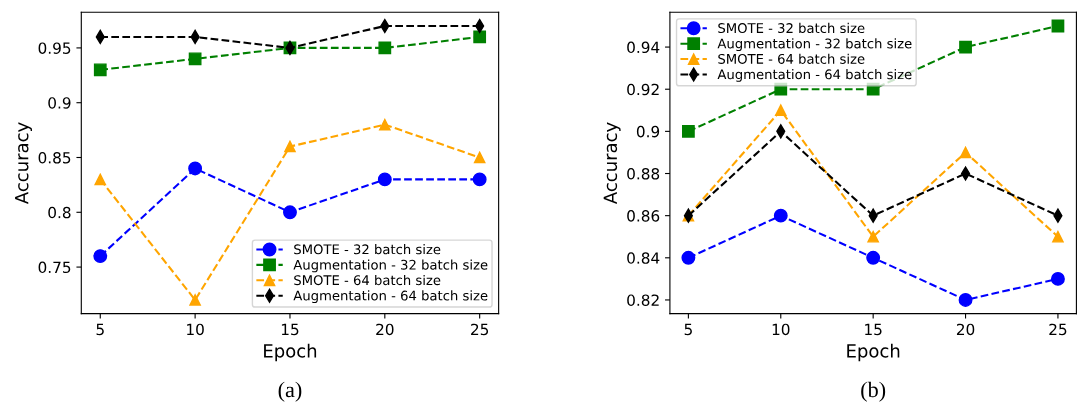 The image size is (1084, 410). Describe the element at coordinates (643, 258) in the screenshot. I see `y-tick-label: 0.84` at that location.